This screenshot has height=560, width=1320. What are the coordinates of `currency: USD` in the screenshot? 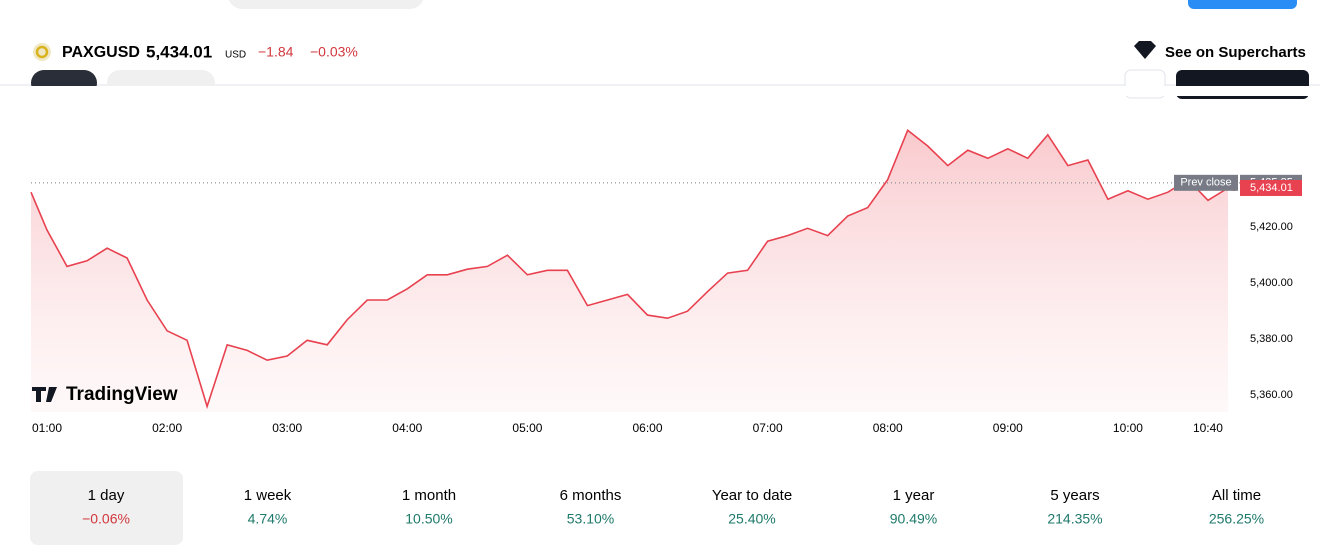 It's located at (235, 55).